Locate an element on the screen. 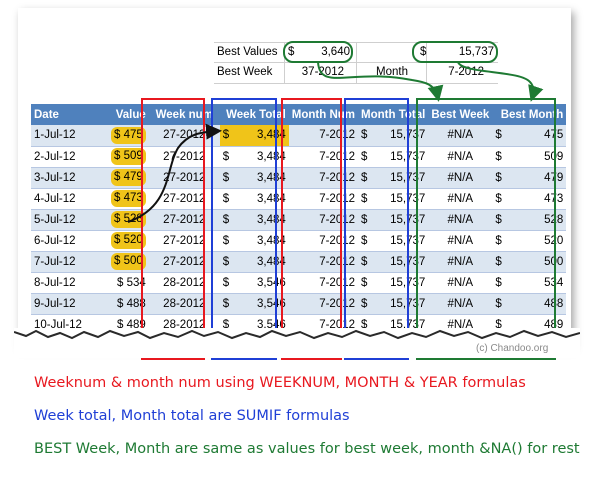 The width and height of the screenshot is (599, 484). table-cell: $473 is located at coordinates (529, 199).